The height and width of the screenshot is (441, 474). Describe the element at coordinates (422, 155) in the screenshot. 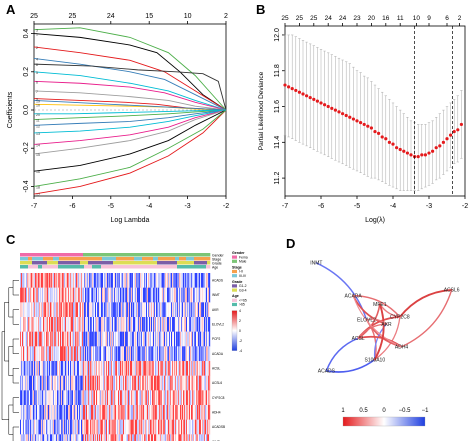

I see `deviance-point` at that location.